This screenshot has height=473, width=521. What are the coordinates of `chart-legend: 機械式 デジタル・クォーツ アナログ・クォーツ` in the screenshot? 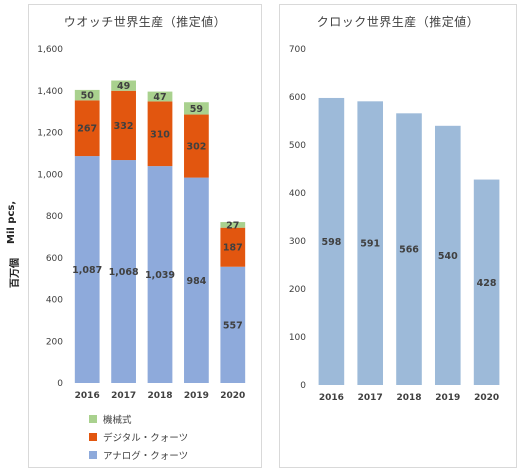 It's located at (138, 437).